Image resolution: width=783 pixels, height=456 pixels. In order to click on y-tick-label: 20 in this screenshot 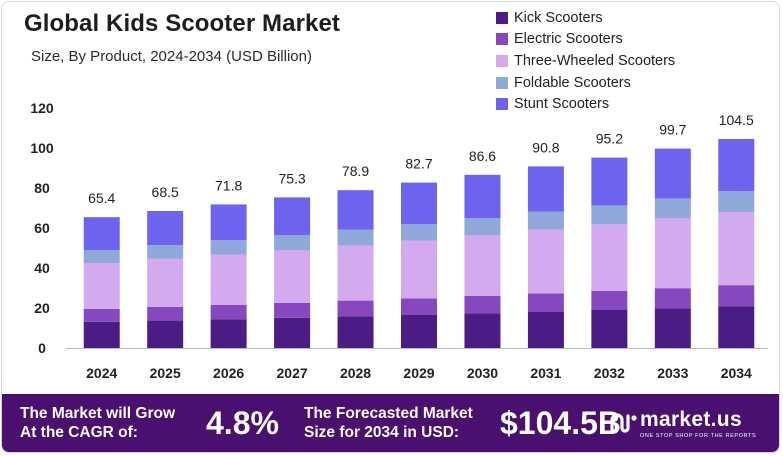, I will do `click(42, 308)`.